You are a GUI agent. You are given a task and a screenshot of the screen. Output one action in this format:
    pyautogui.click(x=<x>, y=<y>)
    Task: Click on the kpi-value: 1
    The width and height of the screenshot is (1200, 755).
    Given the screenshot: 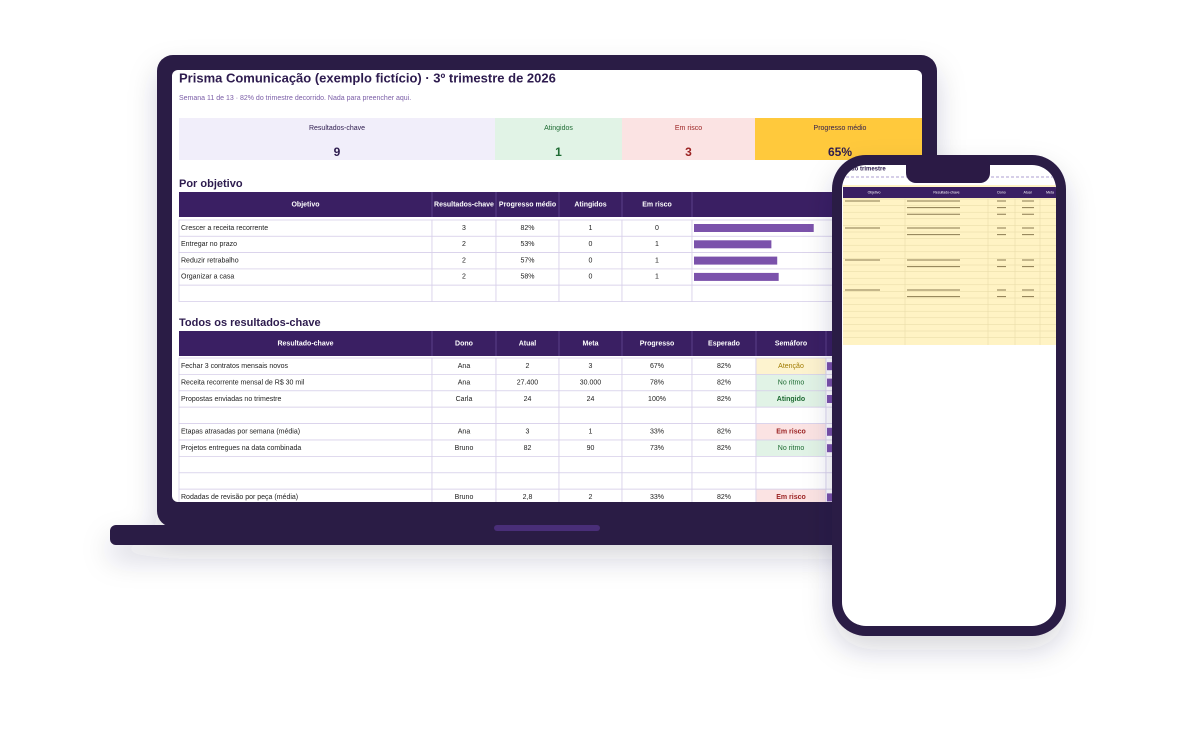 What is the action you would take?
    pyautogui.click(x=558, y=152)
    